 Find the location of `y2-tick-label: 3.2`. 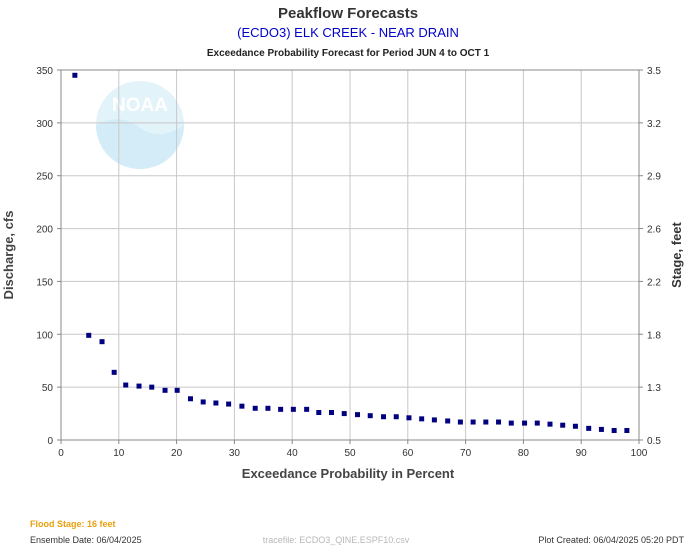

y2-tick-label: 3.2 is located at coordinates (654, 124).